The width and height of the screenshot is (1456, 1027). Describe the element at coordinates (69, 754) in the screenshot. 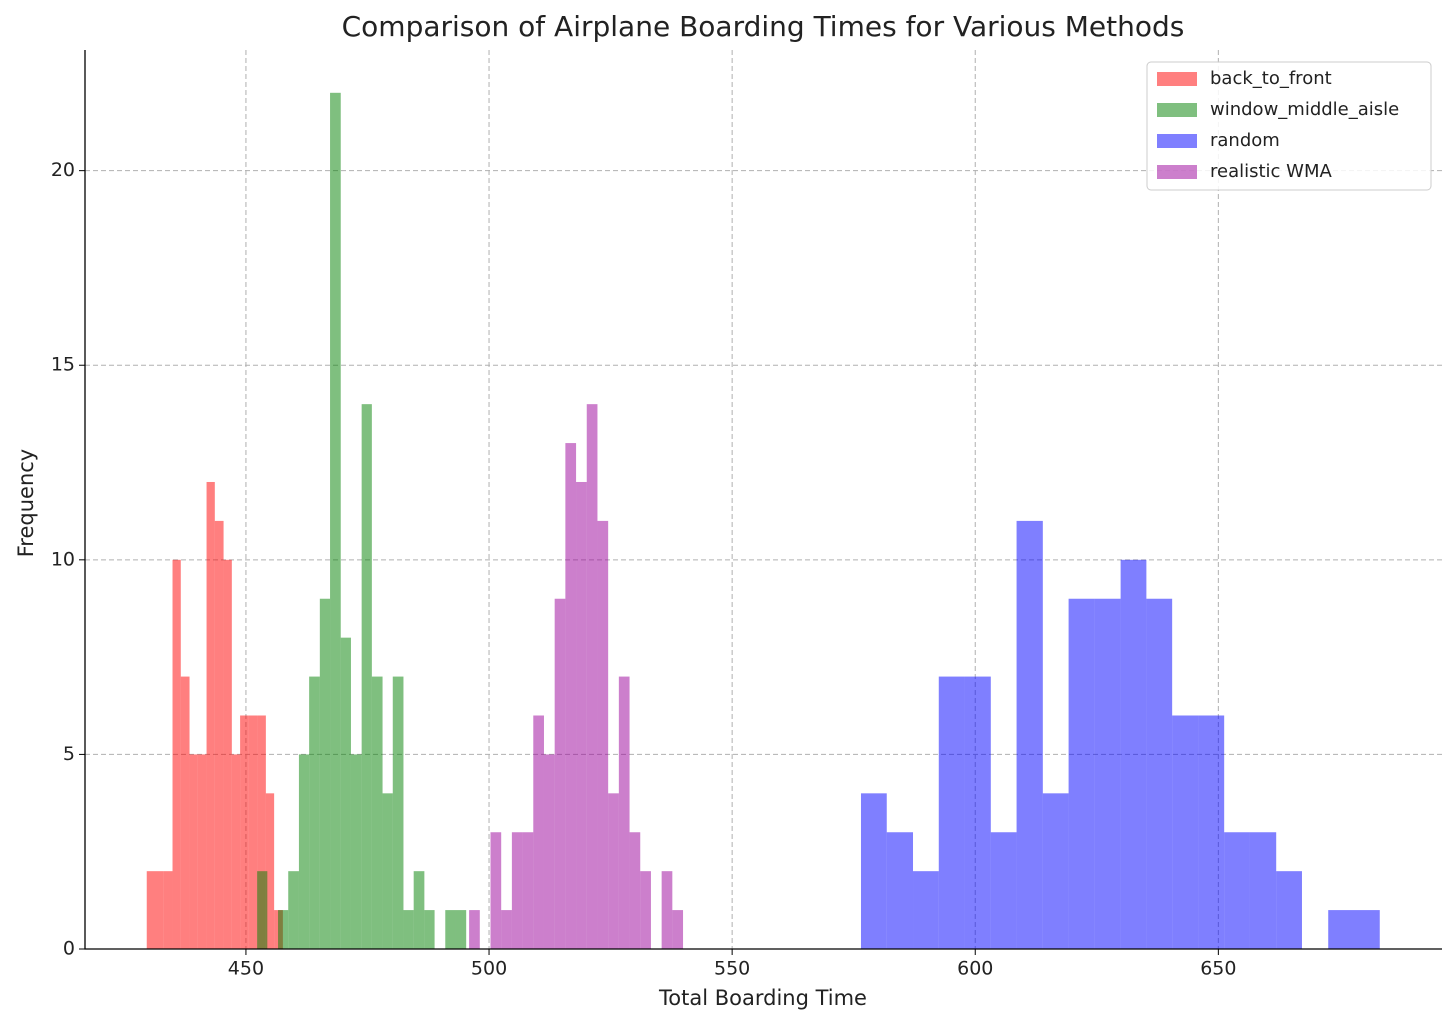

I see `y-tick-label: 5` at that location.